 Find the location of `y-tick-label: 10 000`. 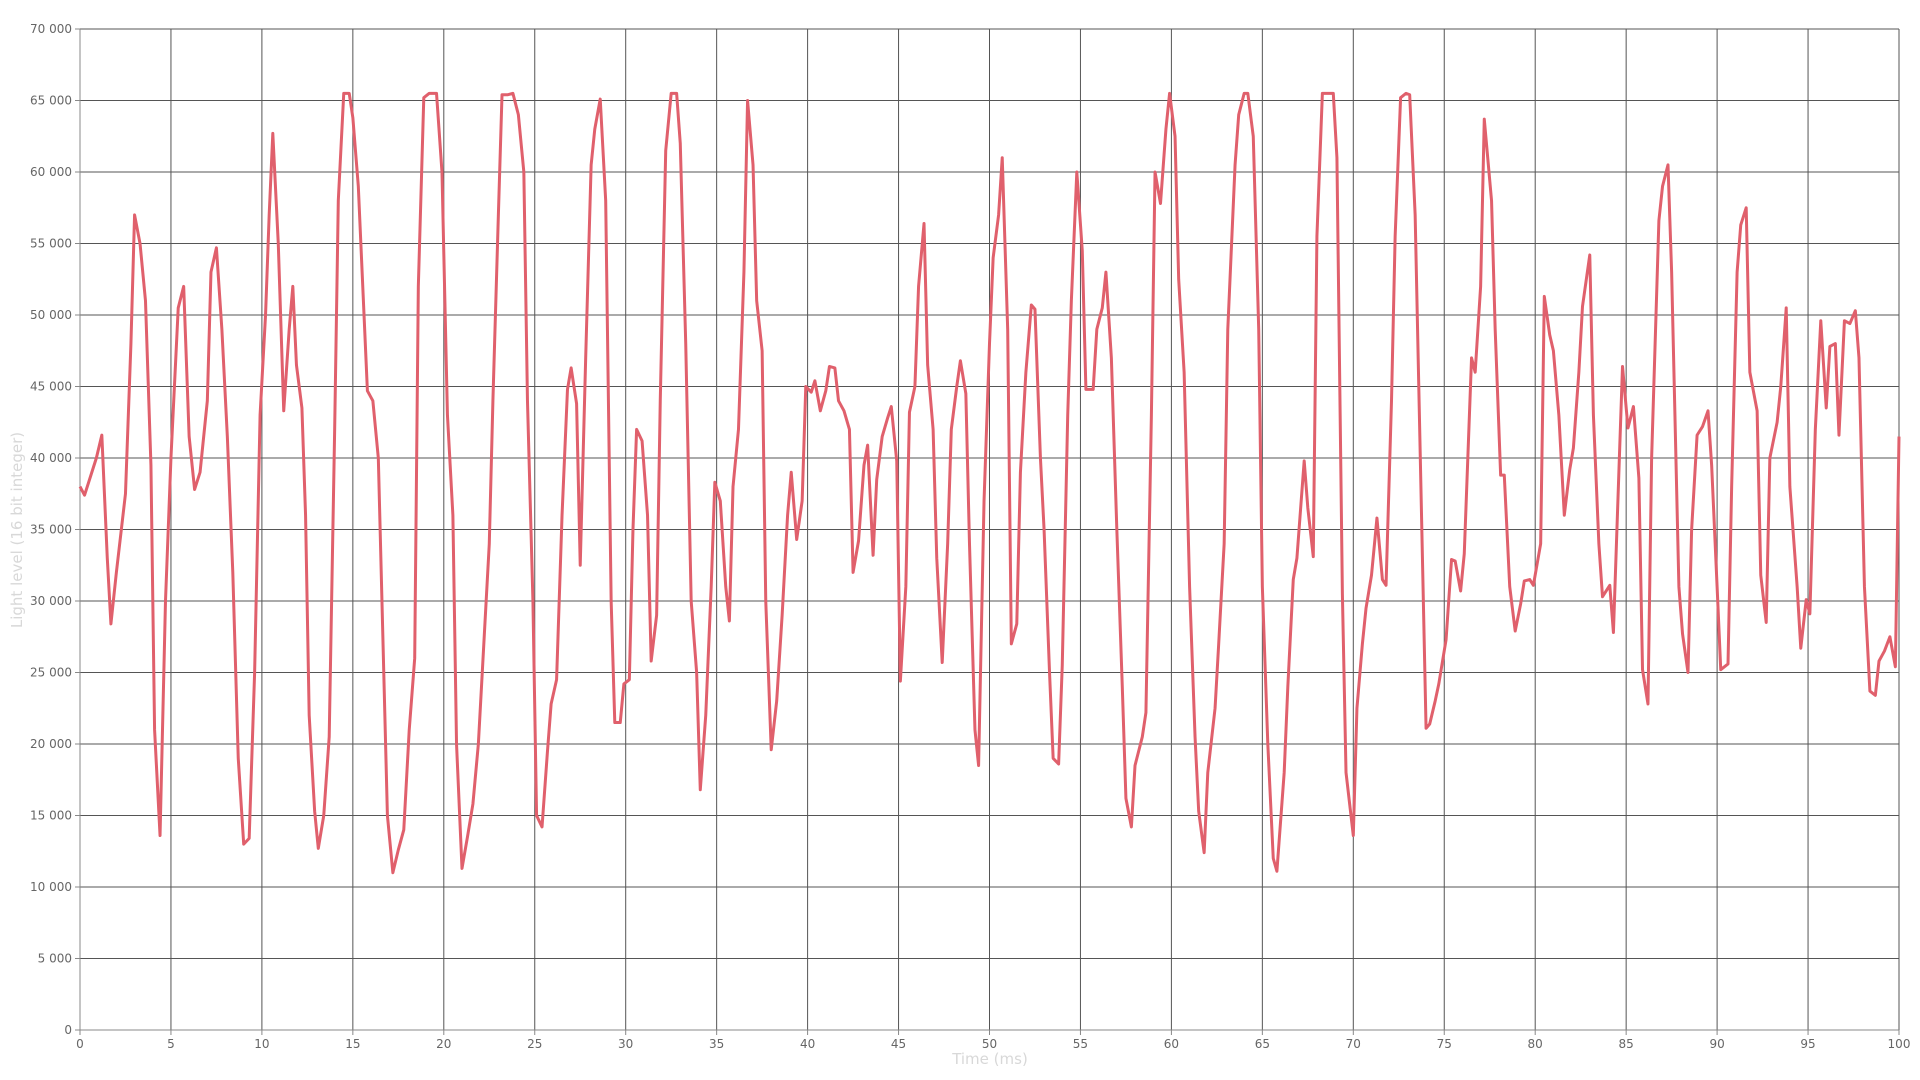

y-tick-label: 10 000 is located at coordinates (51, 887).